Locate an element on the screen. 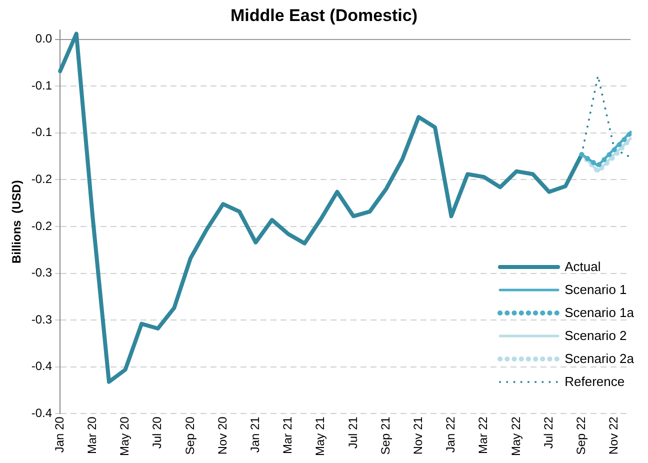  x-tick-label: Mar 20 is located at coordinates (91, 435).